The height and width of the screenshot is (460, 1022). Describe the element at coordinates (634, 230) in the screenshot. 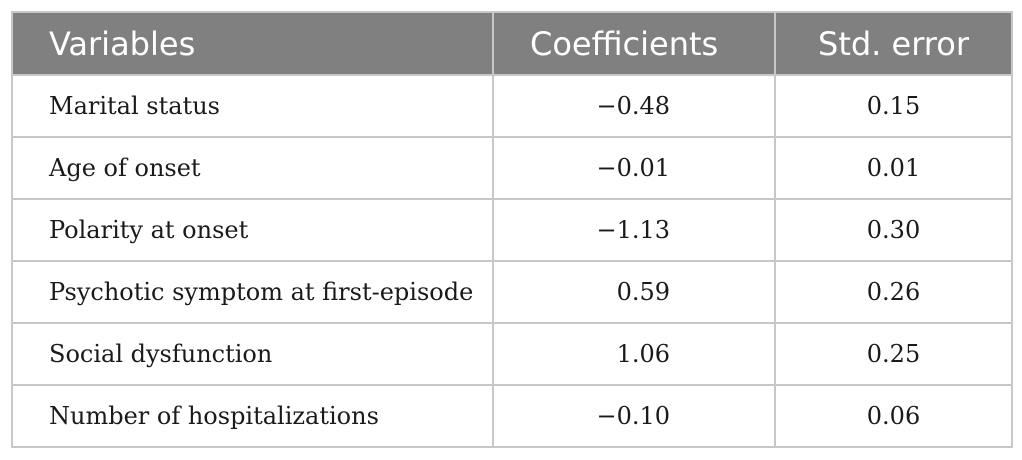

I see `coefficient-cell: −1.13` at that location.